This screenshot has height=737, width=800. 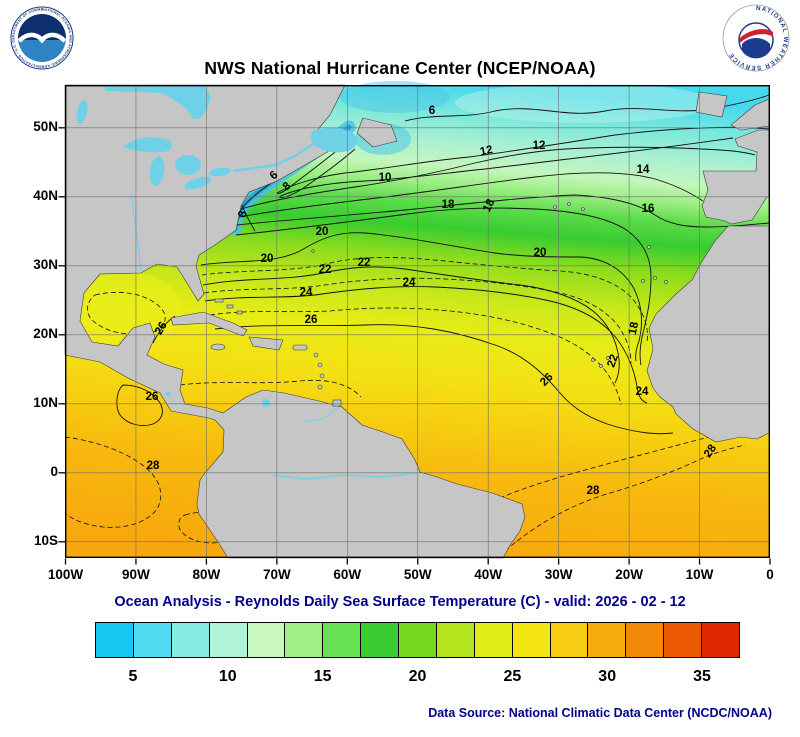 I want to click on lake-ontario, so click(x=220, y=172).